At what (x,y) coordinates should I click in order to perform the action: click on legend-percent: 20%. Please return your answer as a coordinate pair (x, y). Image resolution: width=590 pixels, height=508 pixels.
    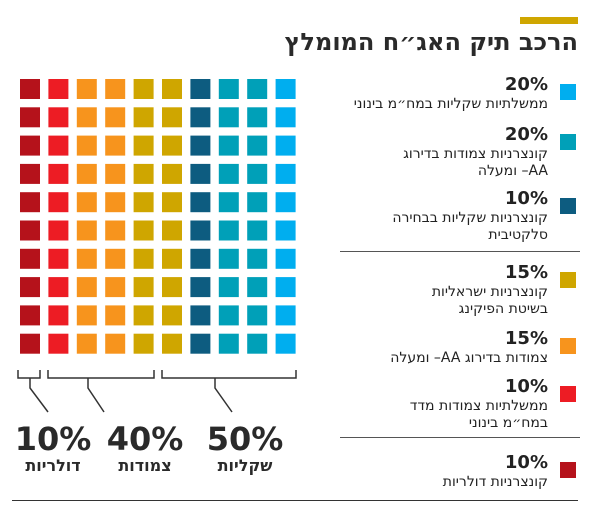
    Looking at the image, I should click on (526, 134).